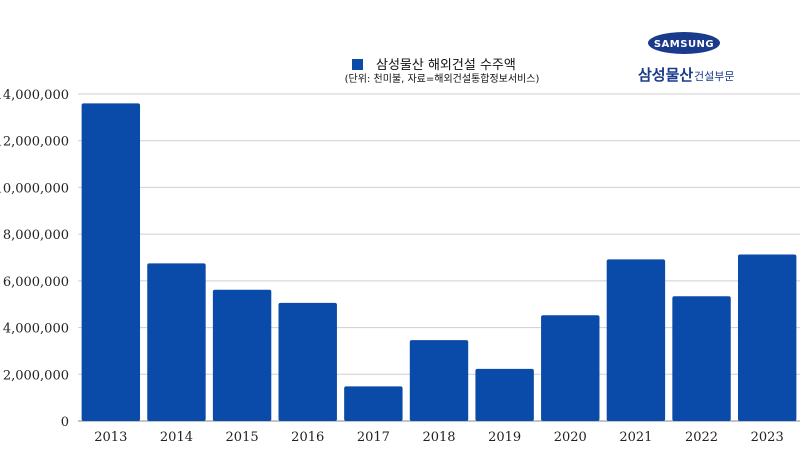  What do you see at coordinates (446, 65) in the screenshot?
I see `legend-label: 삼성물산 해외건설 수주액` at bounding box center [446, 65].